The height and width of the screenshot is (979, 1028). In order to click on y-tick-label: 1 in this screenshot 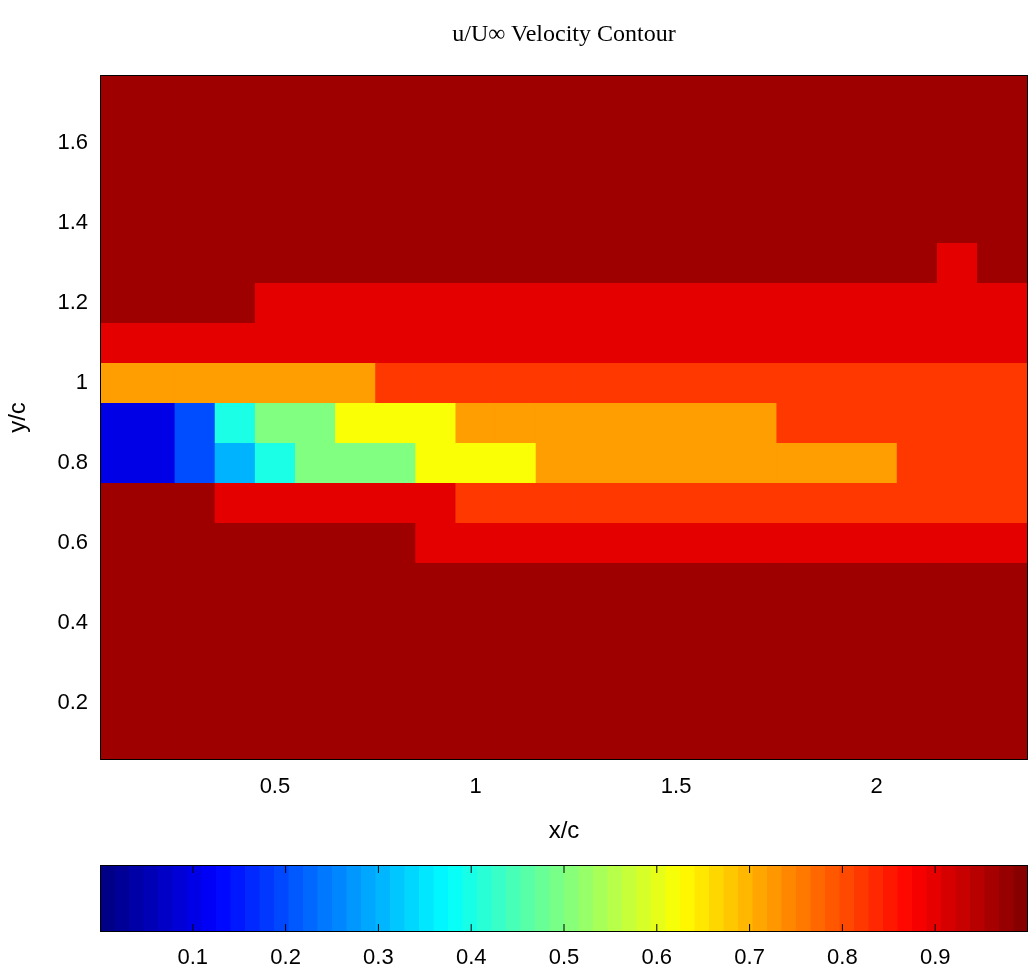, I will do `click(81, 382)`.